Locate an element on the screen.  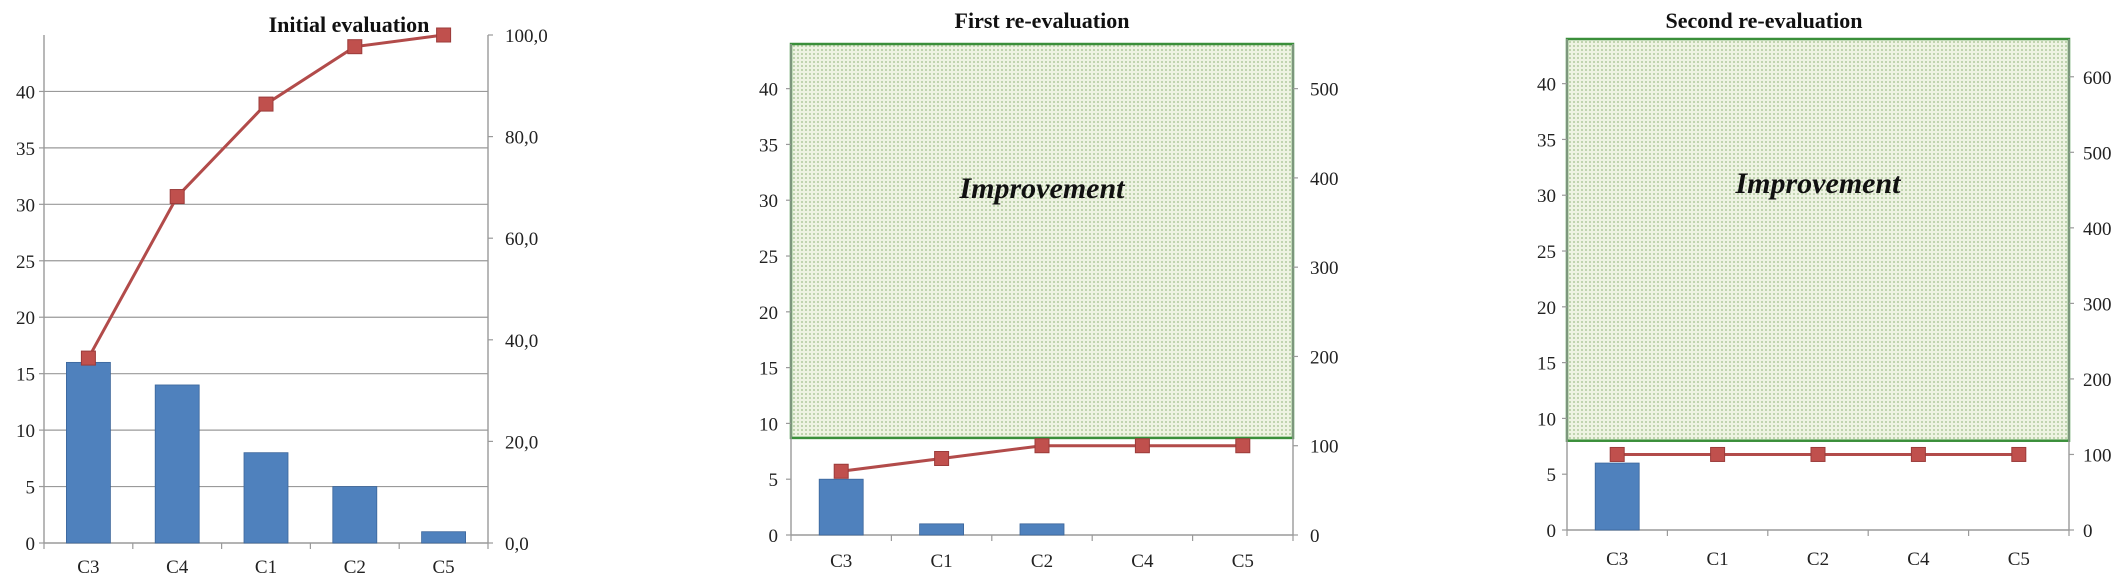
gridlines is located at coordinates (266, 289).